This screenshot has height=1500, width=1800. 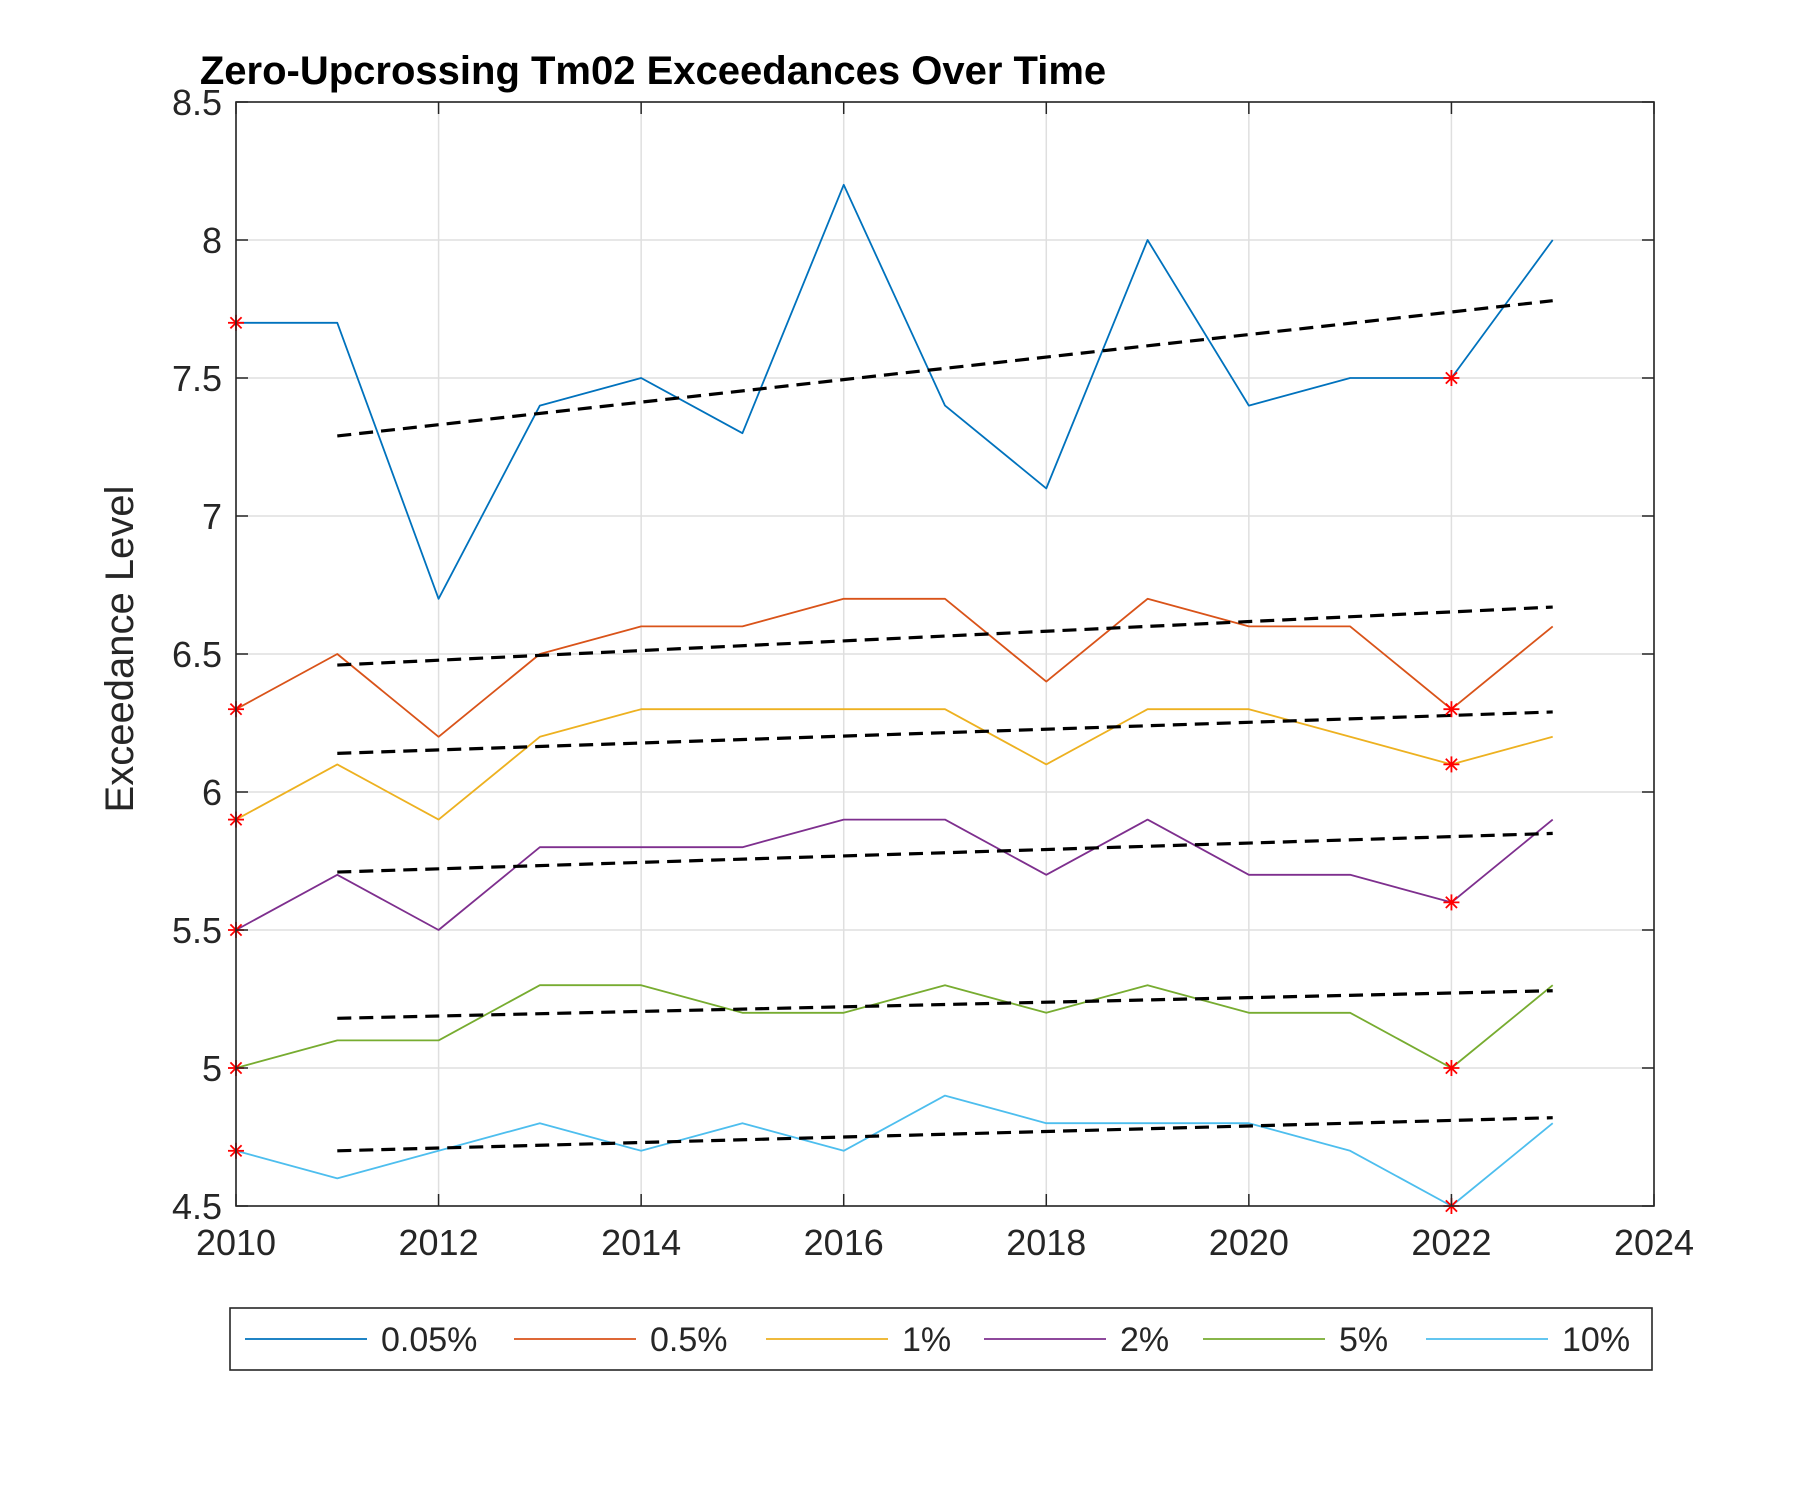 I want to click on x-tick-label: 2016, so click(x=844, y=1242).